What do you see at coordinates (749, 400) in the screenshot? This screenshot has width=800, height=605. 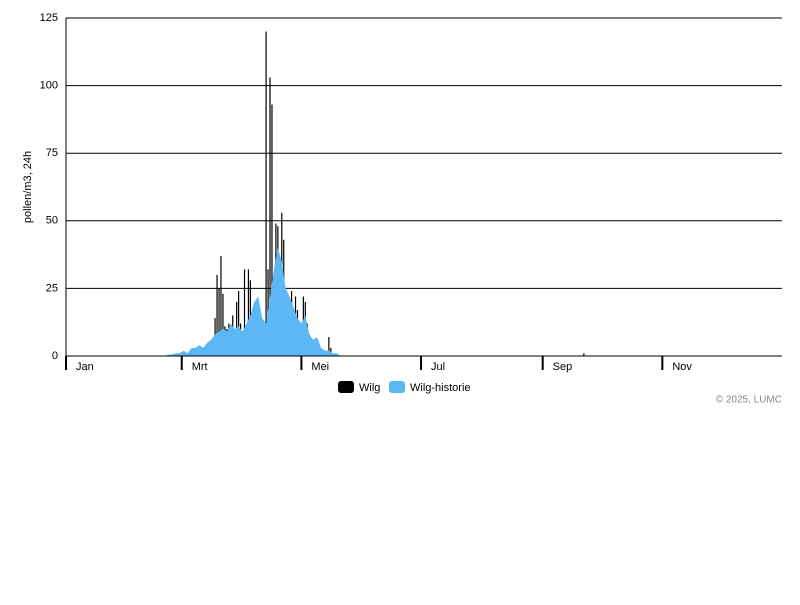 I see `credit: © 2025, LUMC` at bounding box center [749, 400].